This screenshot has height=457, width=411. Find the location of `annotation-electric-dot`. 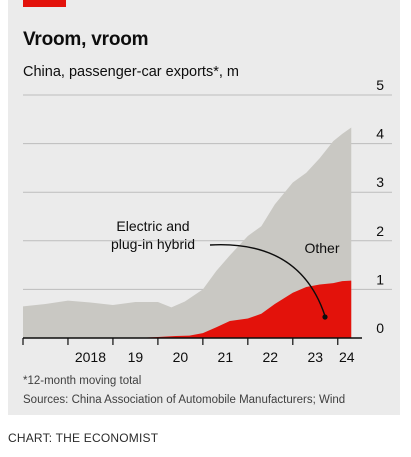

annotation-electric-dot is located at coordinates (325, 317).